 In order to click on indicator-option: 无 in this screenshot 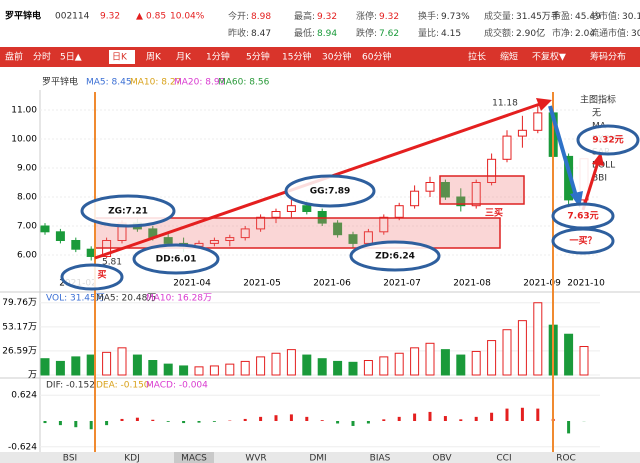, I will do `click(596, 113)`.